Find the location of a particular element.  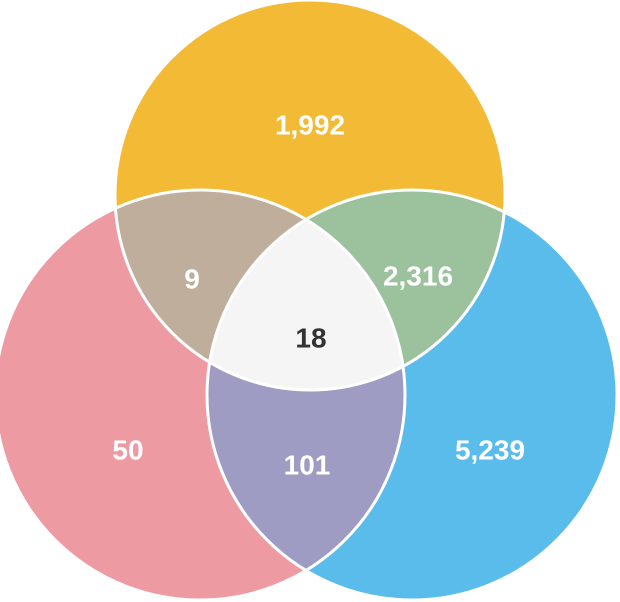

count-all-three: 18 is located at coordinates (310, 337).